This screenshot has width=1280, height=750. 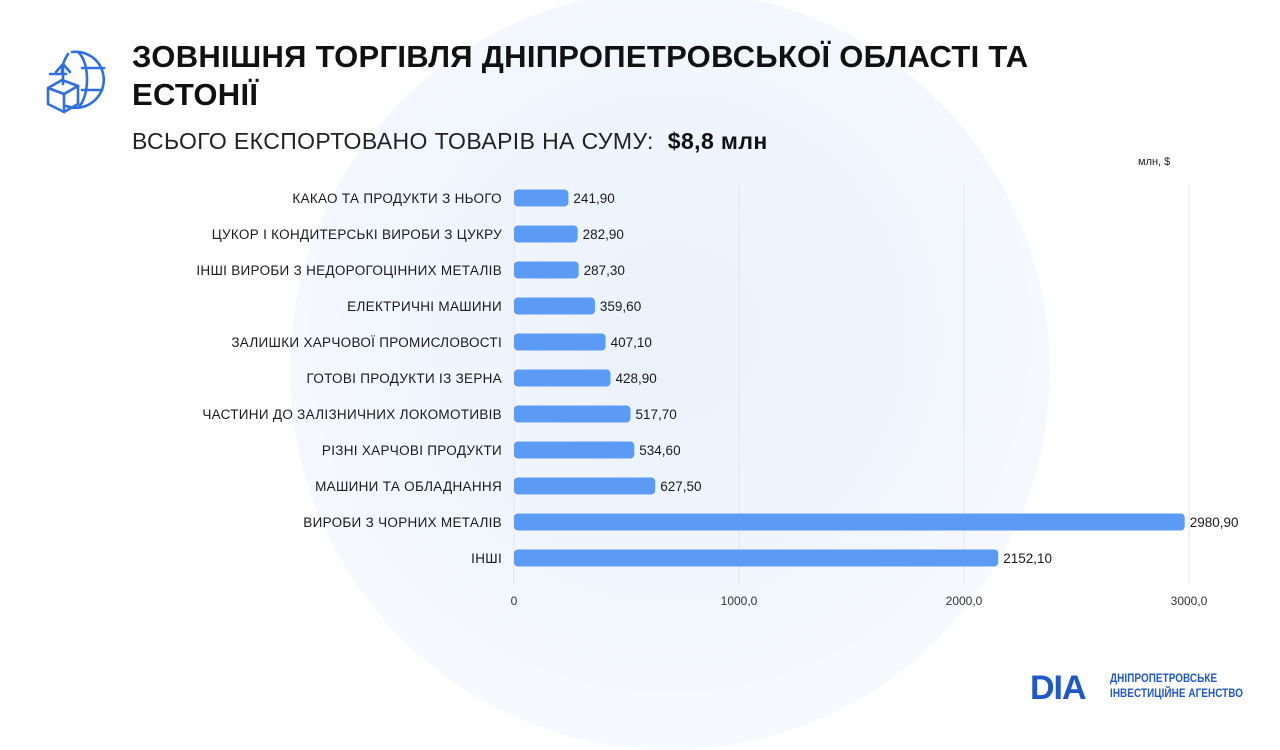 What do you see at coordinates (1154, 162) in the screenshot?
I see `unit-label: млн, $` at bounding box center [1154, 162].